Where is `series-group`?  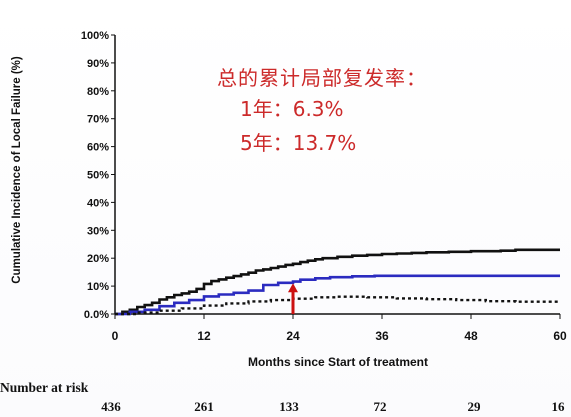
series-group is located at coordinates (337, 282).